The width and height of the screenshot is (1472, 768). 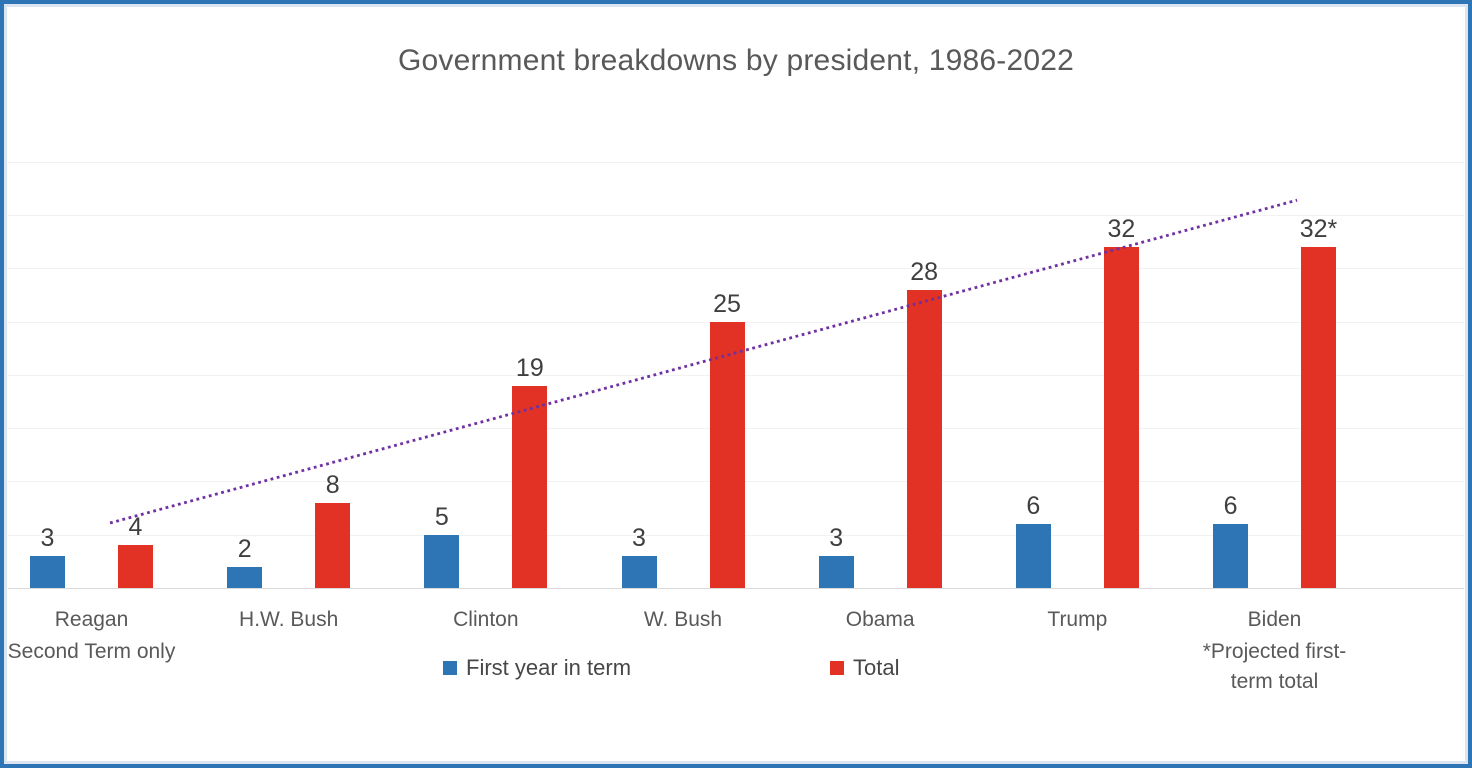 I want to click on bar-data-label: 25, so click(x=727, y=303).